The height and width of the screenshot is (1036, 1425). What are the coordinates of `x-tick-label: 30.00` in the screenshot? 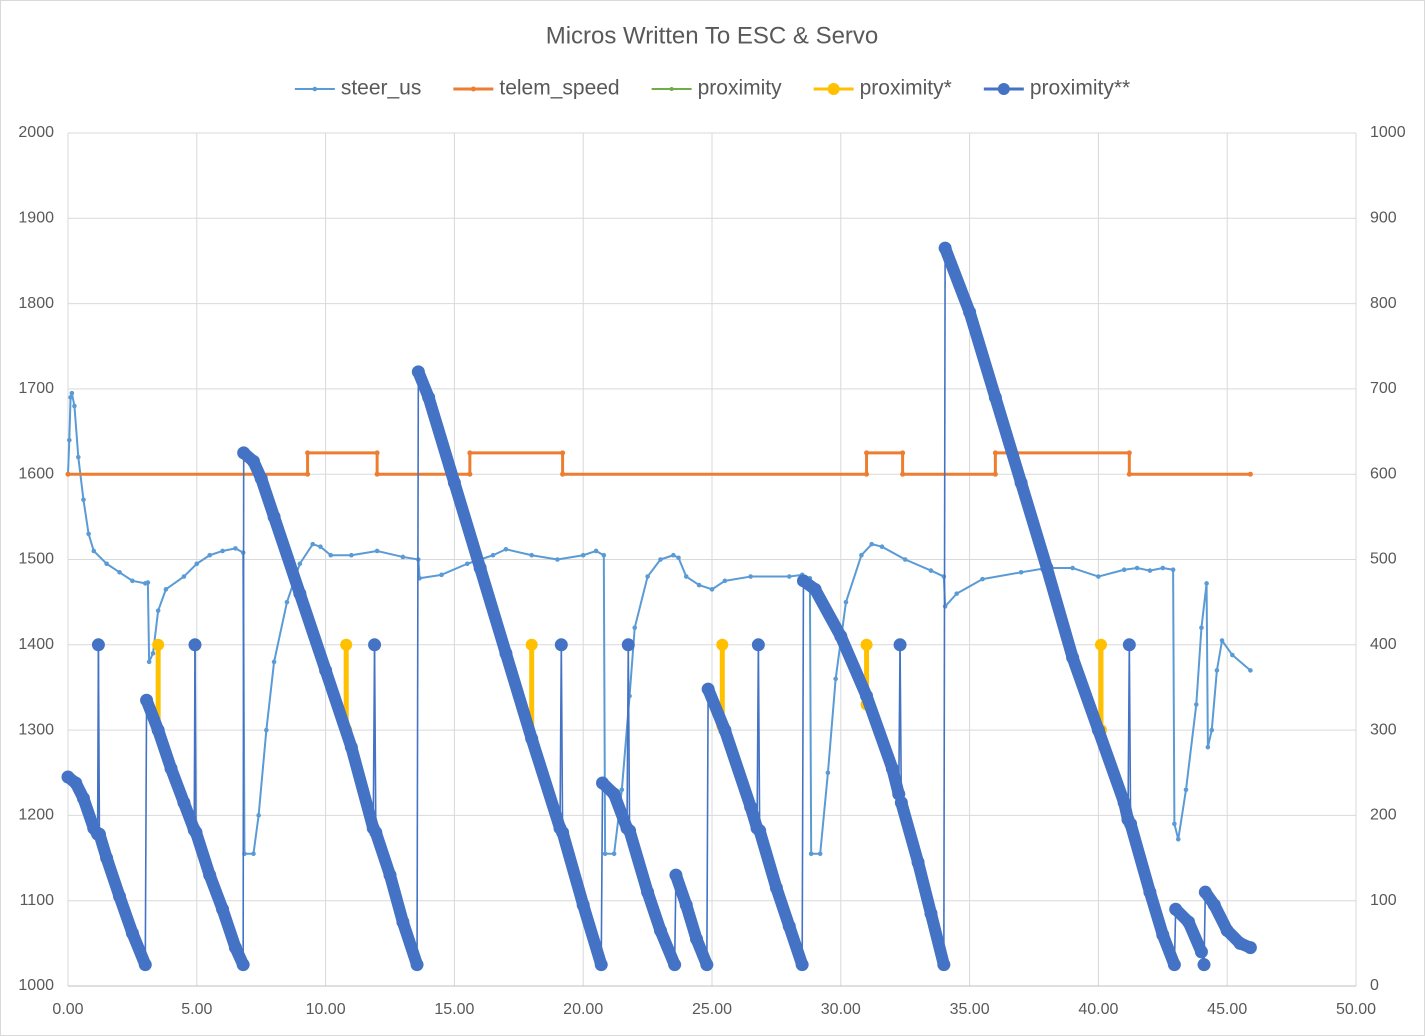 It's located at (841, 1009).